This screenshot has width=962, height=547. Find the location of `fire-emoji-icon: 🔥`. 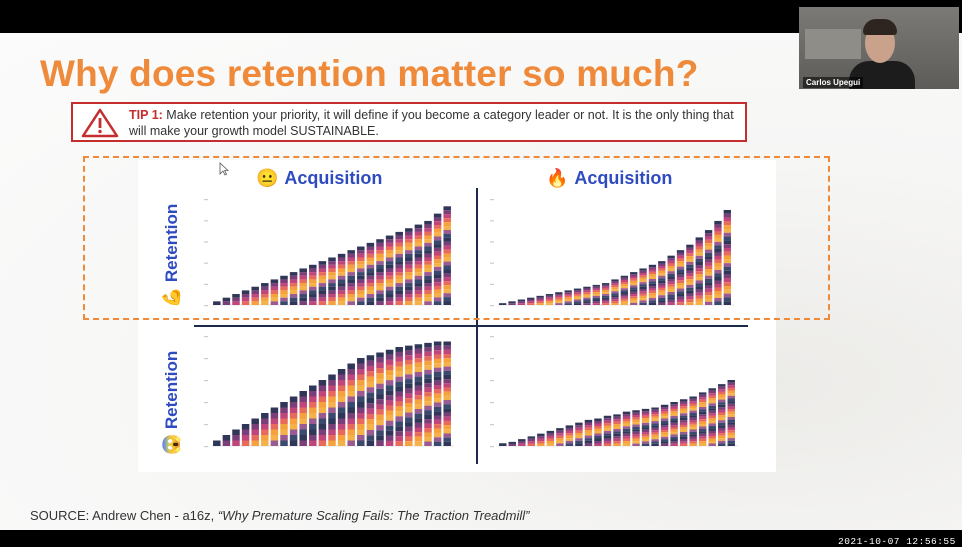

fire-emoji-icon: 🔥 is located at coordinates (557, 178).